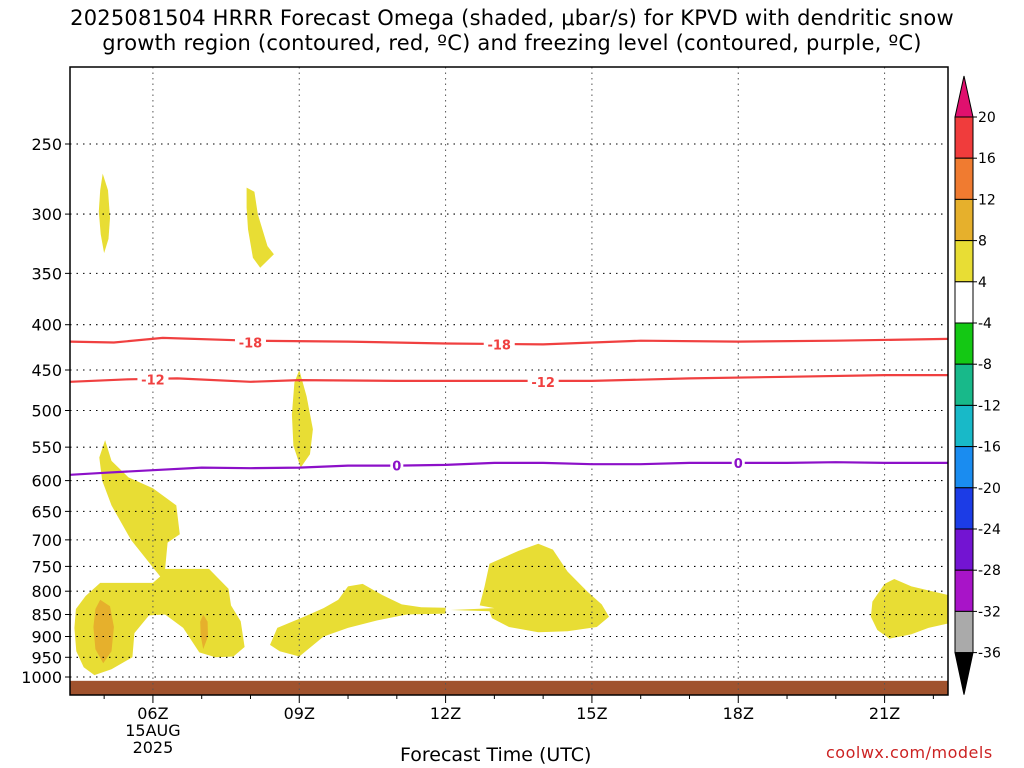  I want to click on colorbar-label: -16, so click(989, 448).